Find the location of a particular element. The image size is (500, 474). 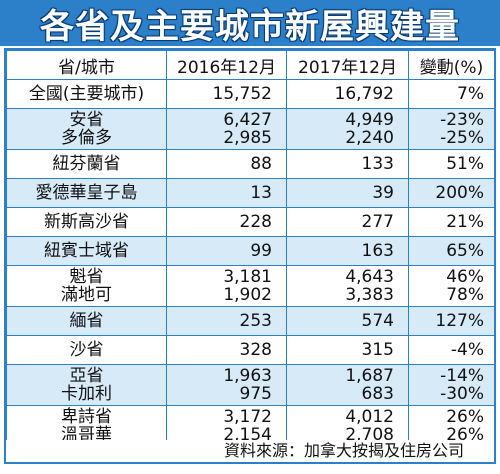

change-percent: 46% is located at coordinates (465, 277).